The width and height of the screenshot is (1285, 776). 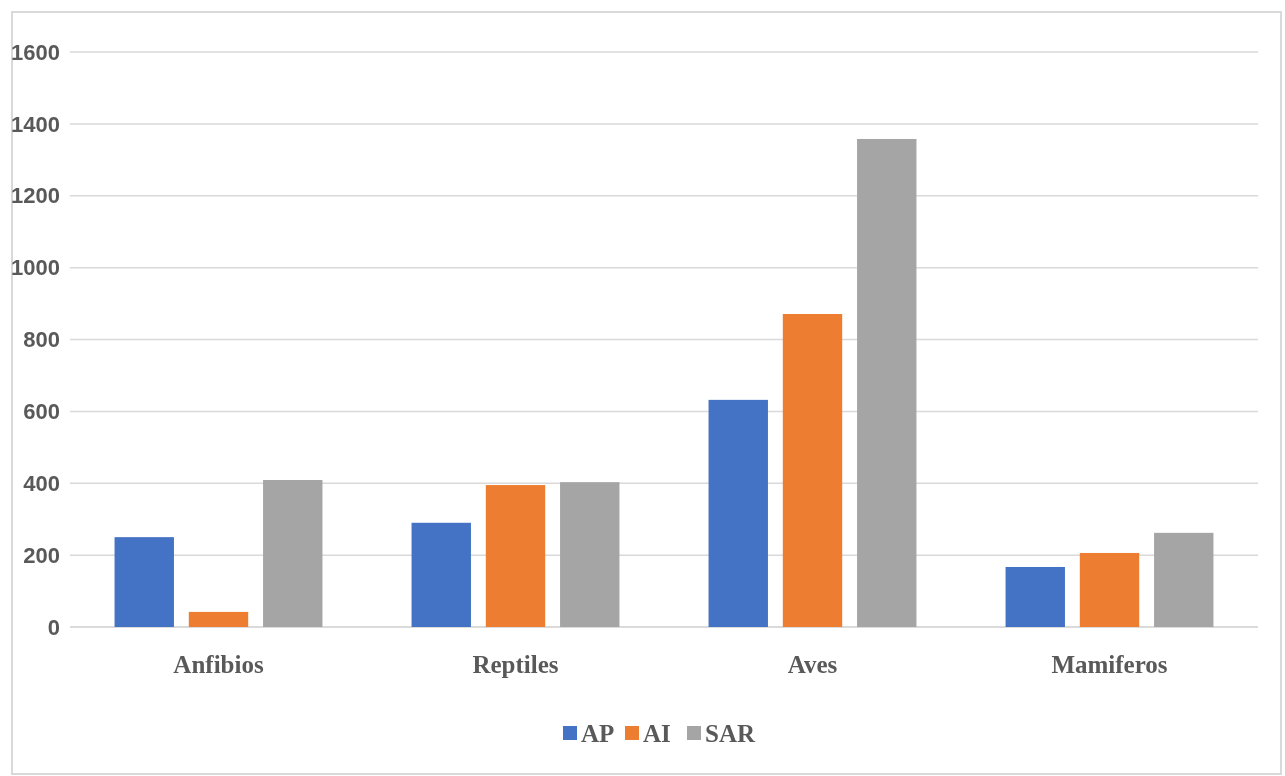 What do you see at coordinates (812, 664) in the screenshot?
I see `x-tick-label: Aves` at bounding box center [812, 664].